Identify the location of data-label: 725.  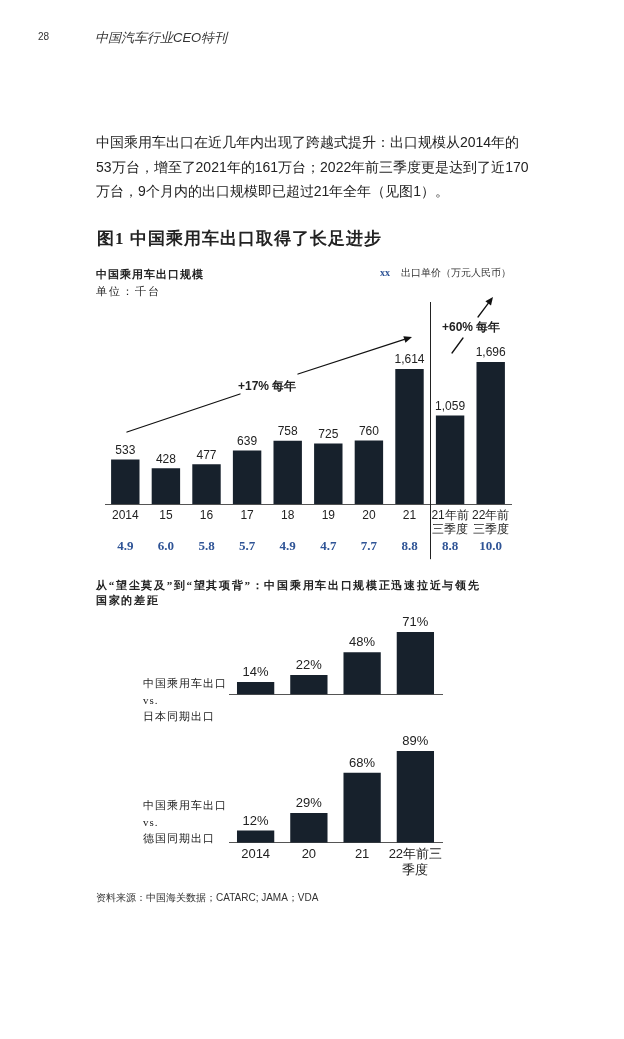
(328, 433).